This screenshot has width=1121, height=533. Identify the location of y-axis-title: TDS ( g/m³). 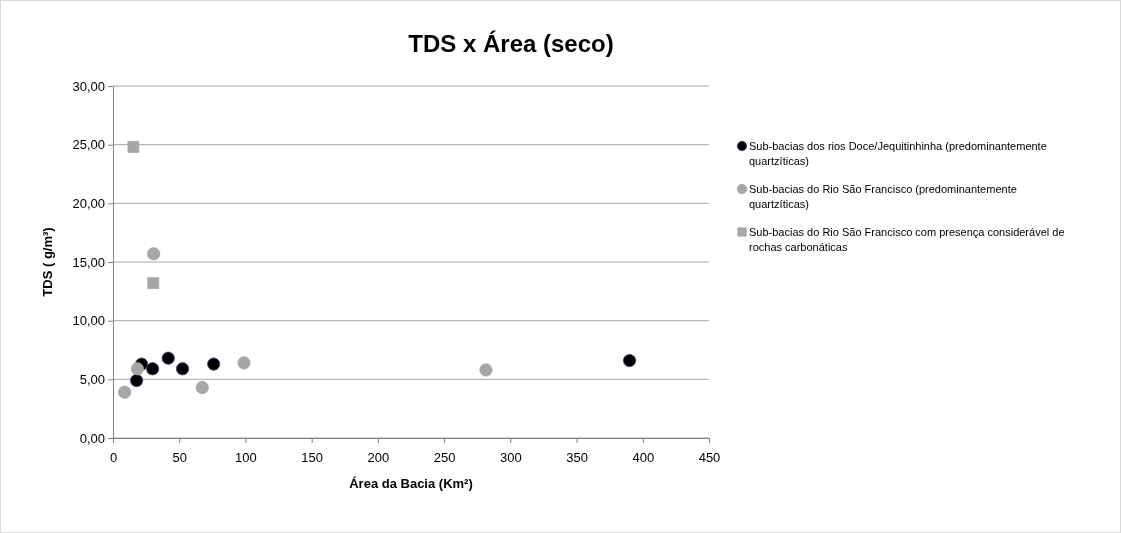
(47, 262).